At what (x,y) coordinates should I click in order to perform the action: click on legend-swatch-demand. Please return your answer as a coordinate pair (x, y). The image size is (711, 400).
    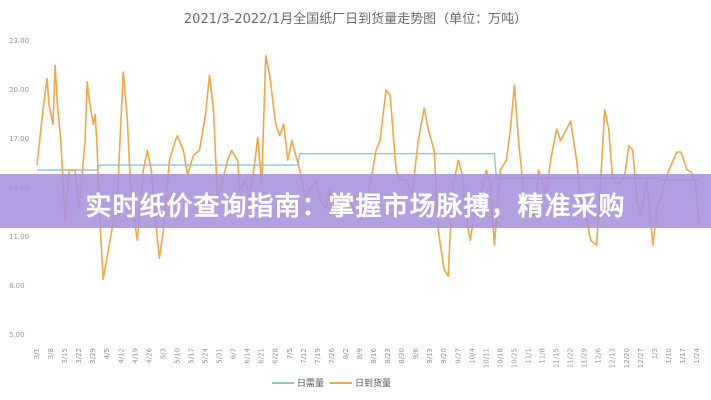
    Looking at the image, I should click on (283, 382).